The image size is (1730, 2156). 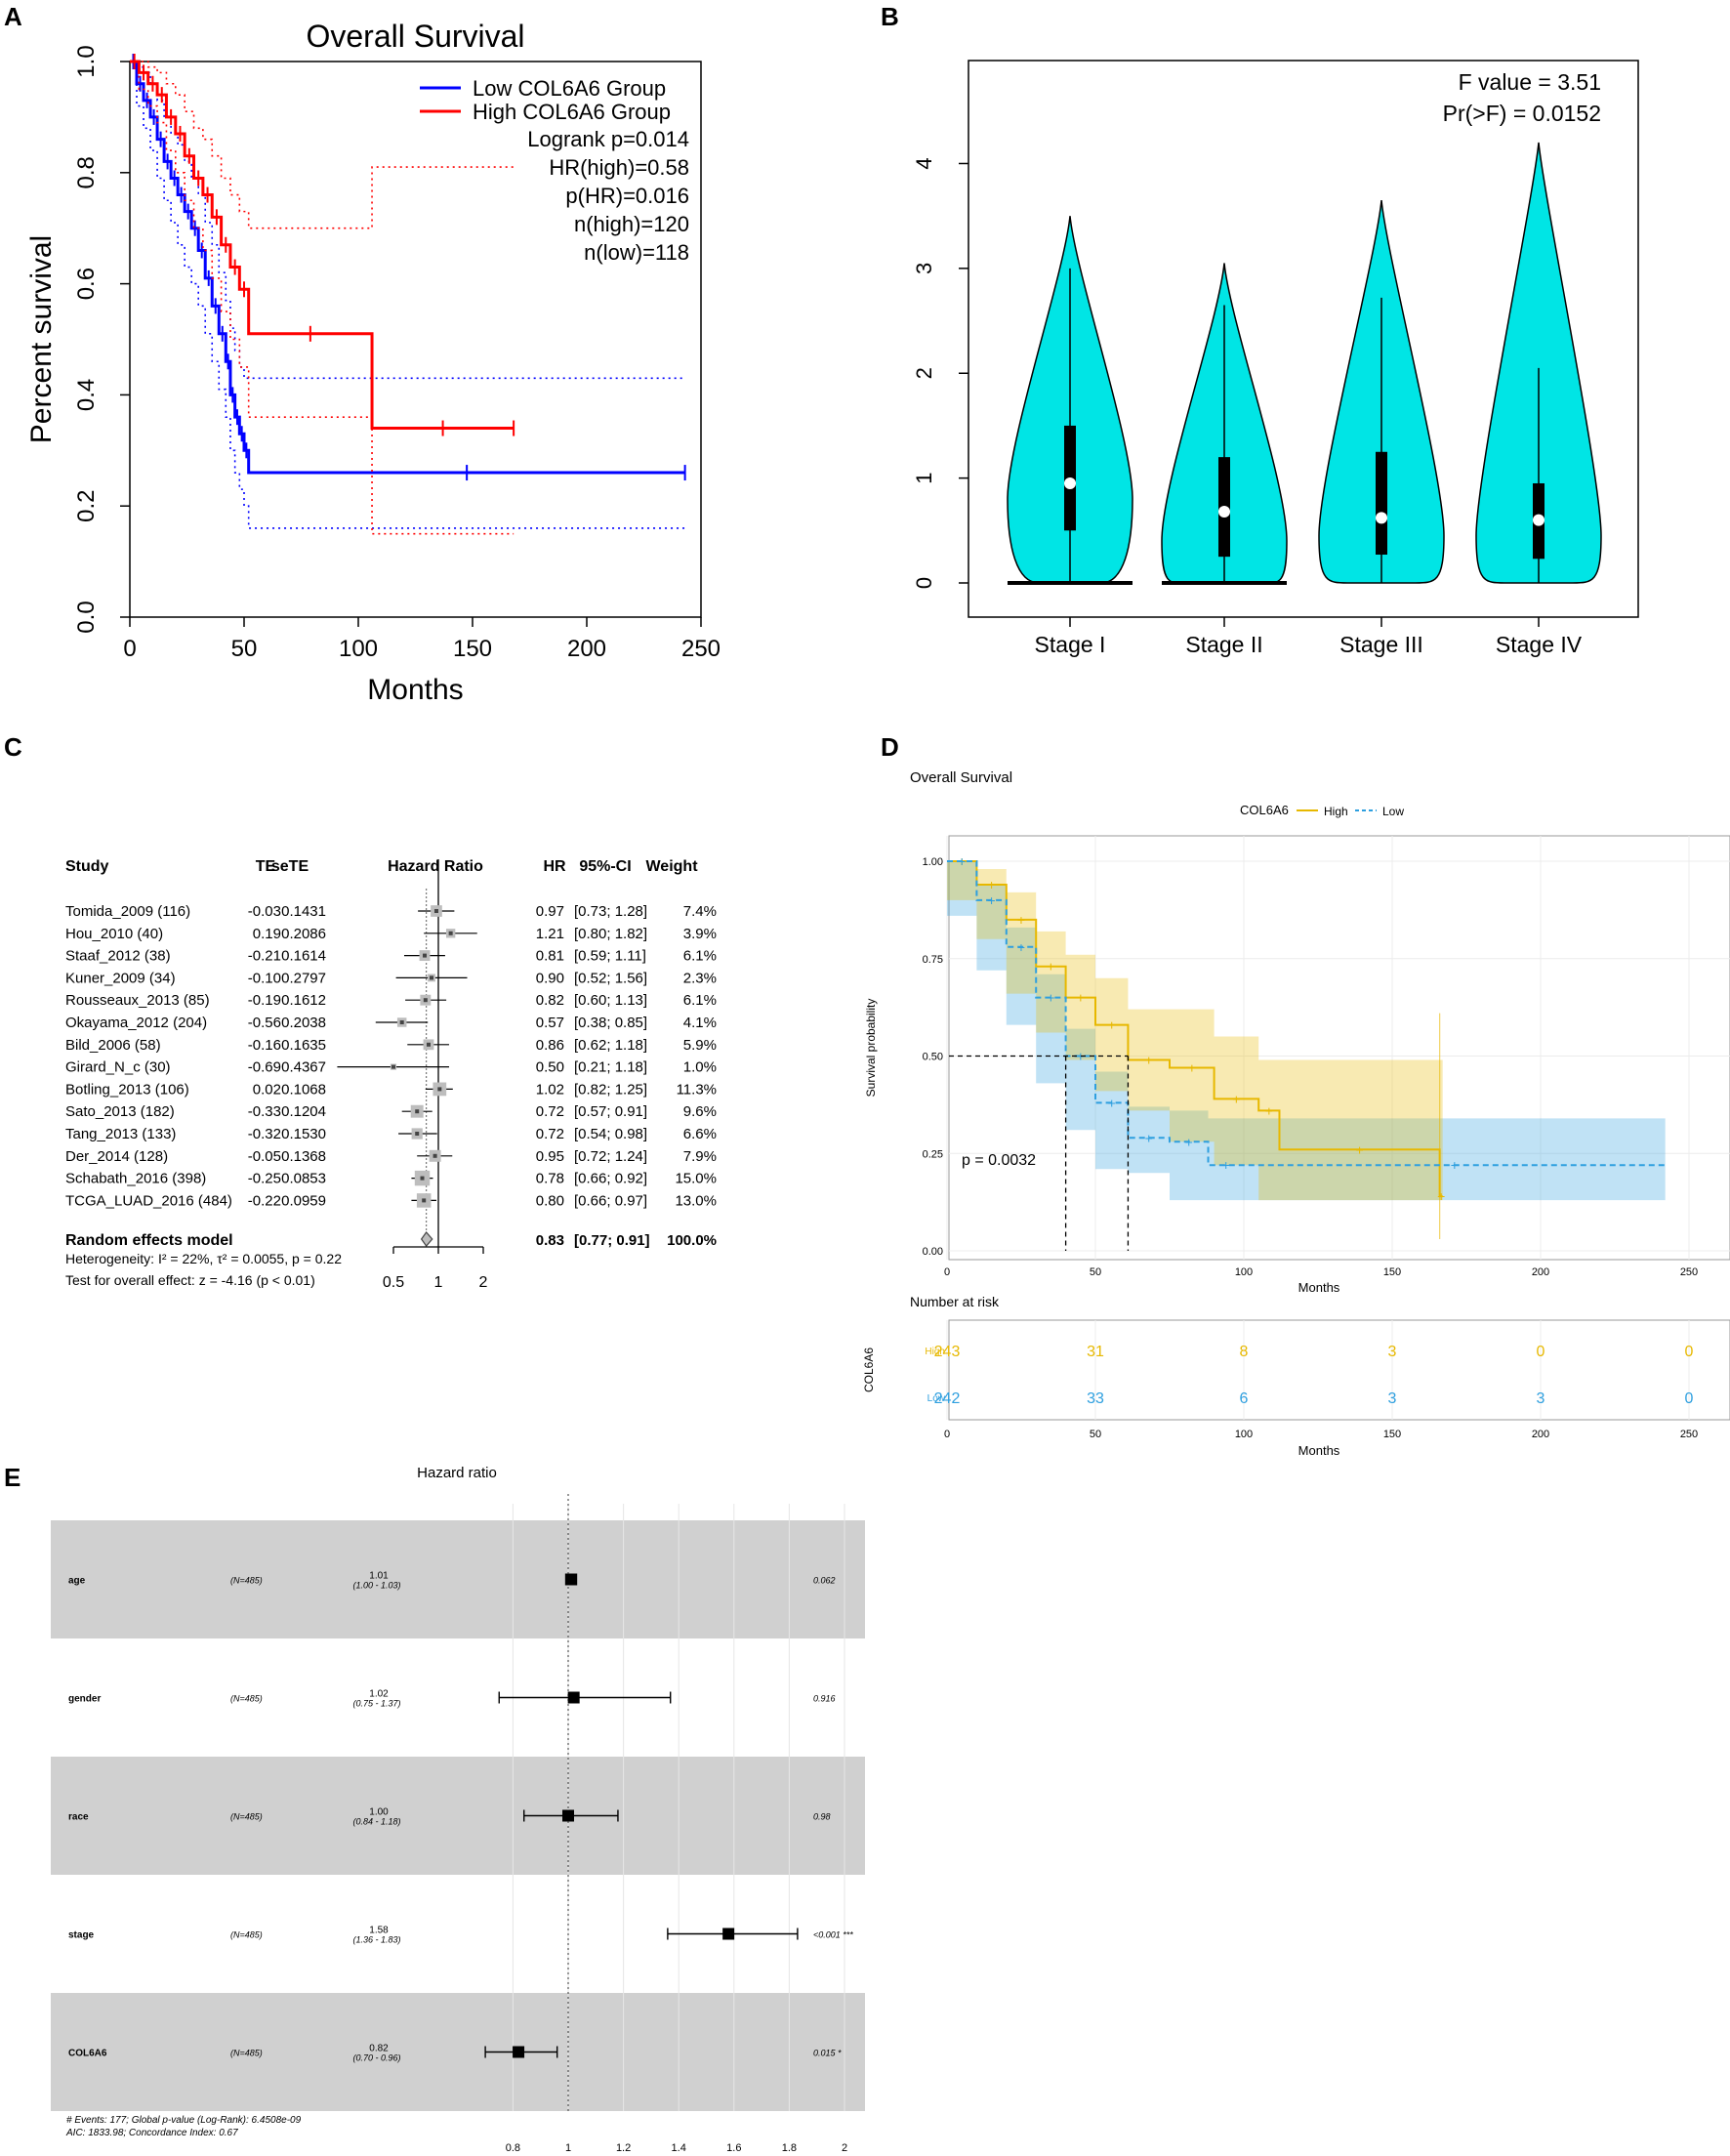 What do you see at coordinates (415, 36) in the screenshot?
I see `chart-title: Overall Survival` at bounding box center [415, 36].